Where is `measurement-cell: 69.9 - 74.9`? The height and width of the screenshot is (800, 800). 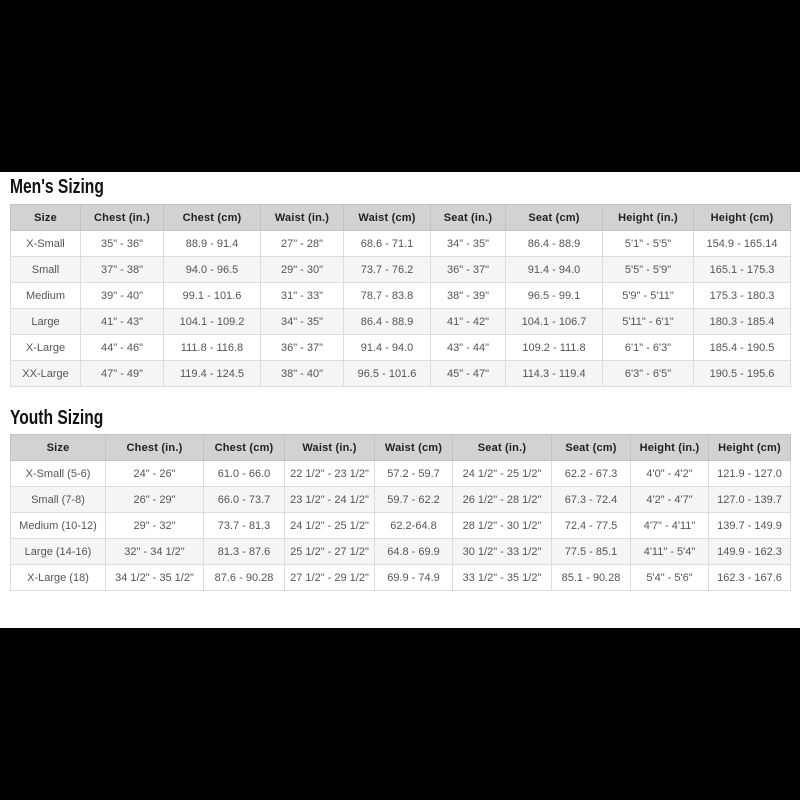
measurement-cell: 69.9 - 74.9 is located at coordinates (413, 577).